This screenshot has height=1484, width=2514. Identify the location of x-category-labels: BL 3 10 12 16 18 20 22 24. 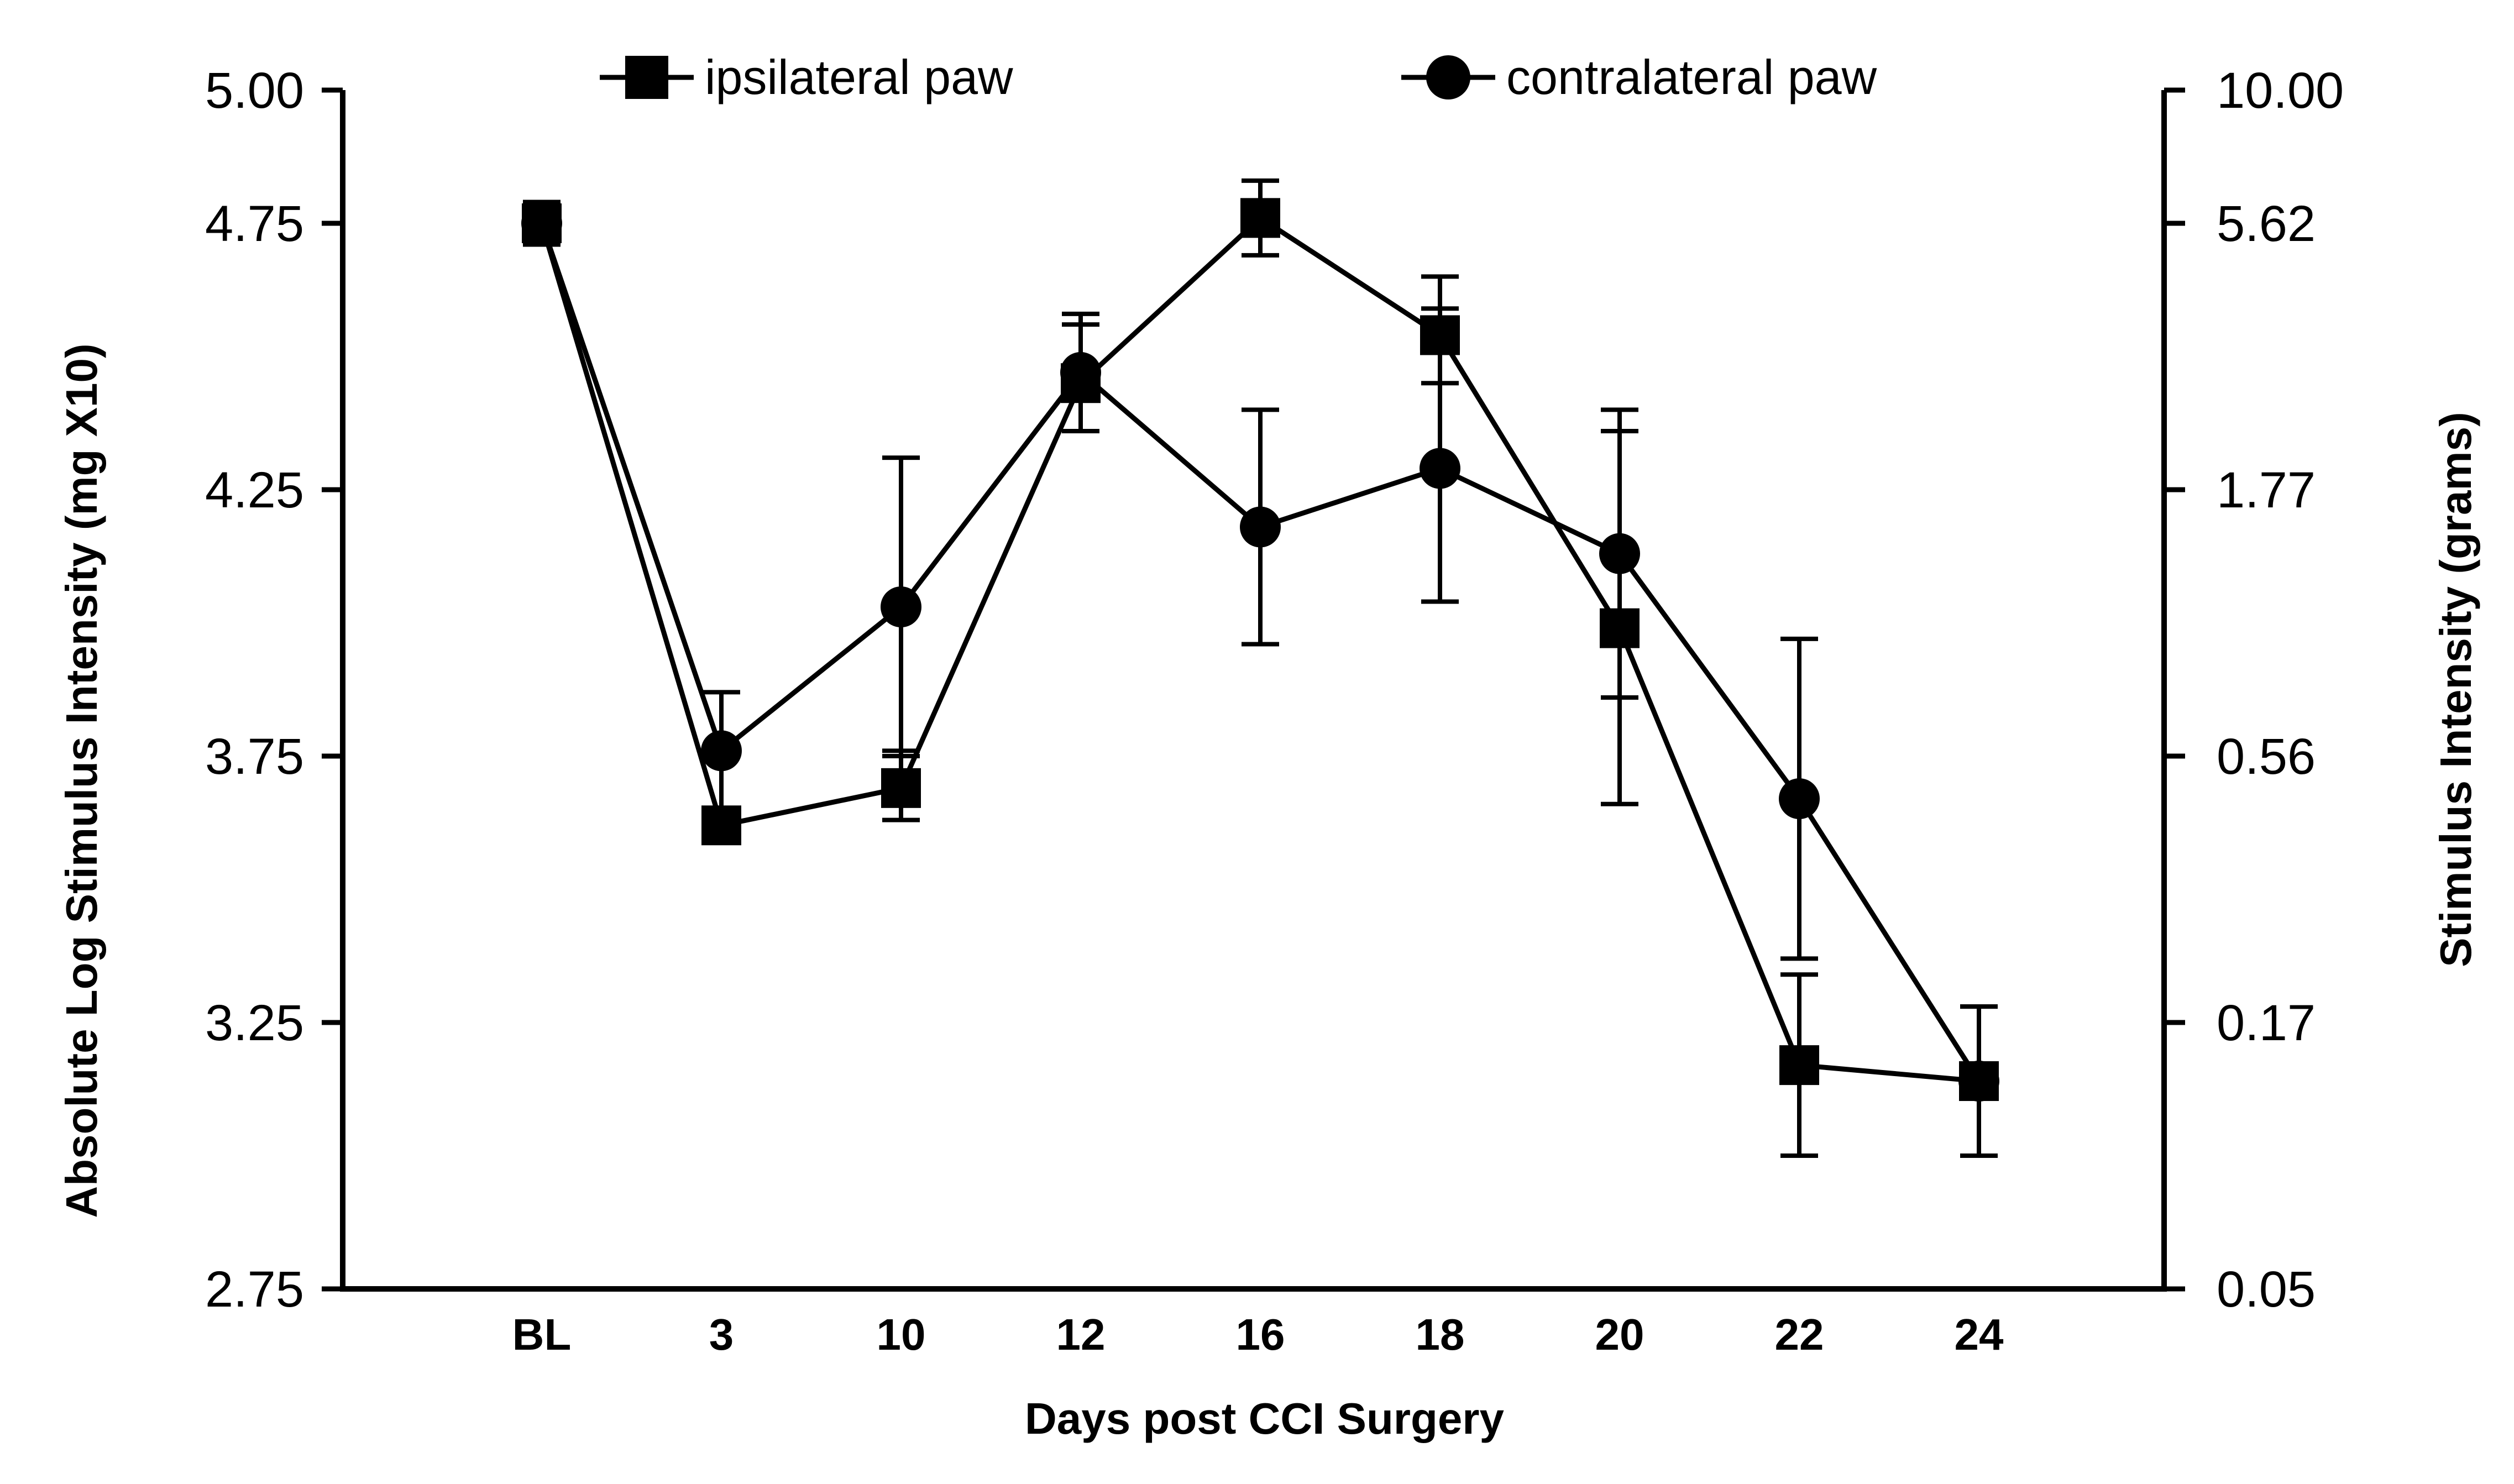
(1258, 1334).